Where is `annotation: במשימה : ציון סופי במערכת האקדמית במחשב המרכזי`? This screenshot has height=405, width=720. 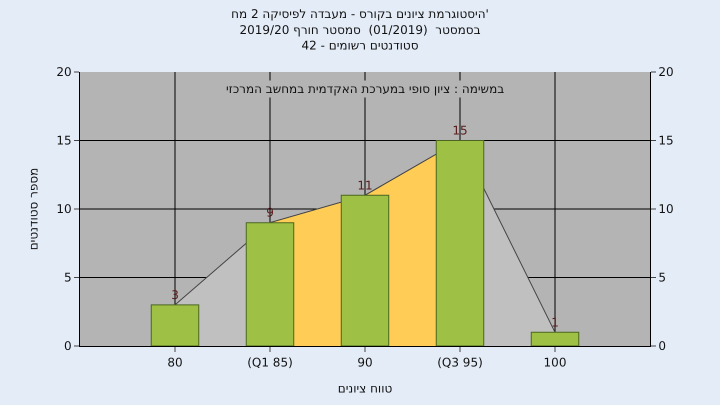 annotation: במשימה : ציון סופי במערכת האקדמית במחשב המרכזי is located at coordinates (365, 89).